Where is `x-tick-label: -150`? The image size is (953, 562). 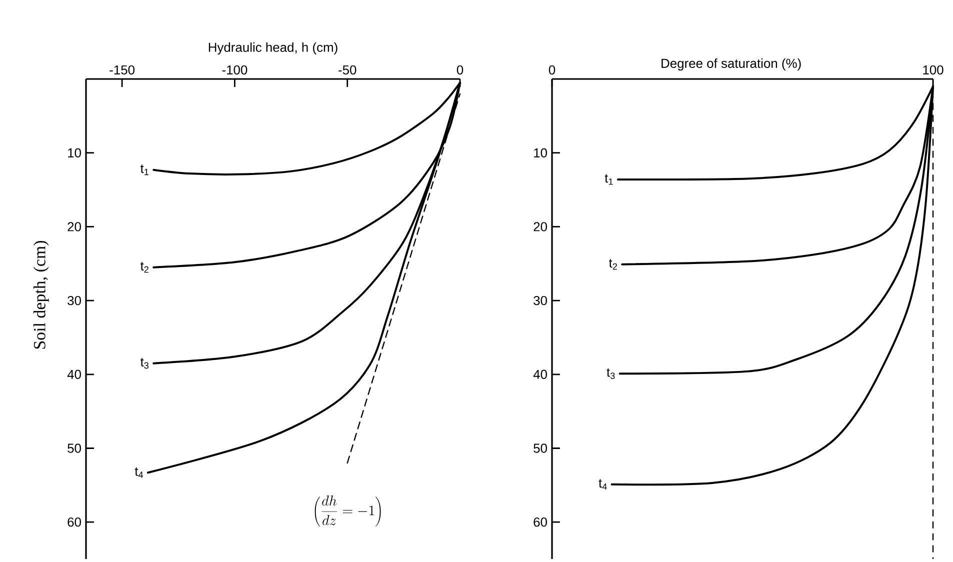 x-tick-label: -150 is located at coordinates (122, 69).